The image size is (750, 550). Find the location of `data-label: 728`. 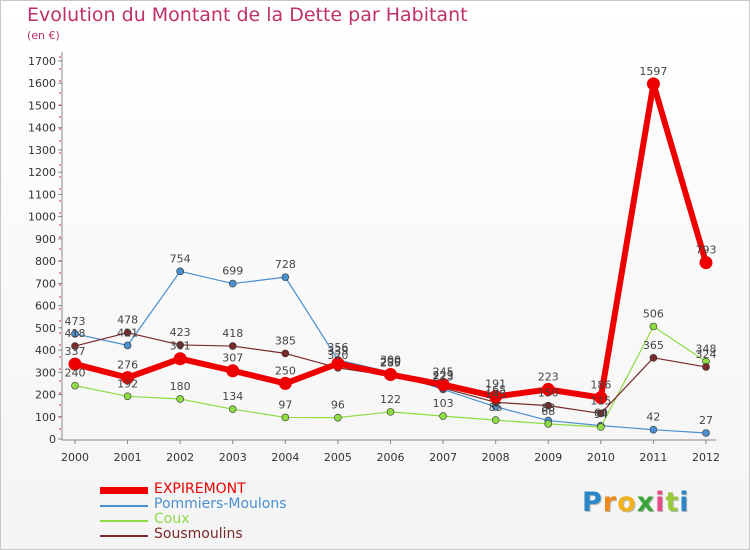

data-label: 728 is located at coordinates (285, 264).